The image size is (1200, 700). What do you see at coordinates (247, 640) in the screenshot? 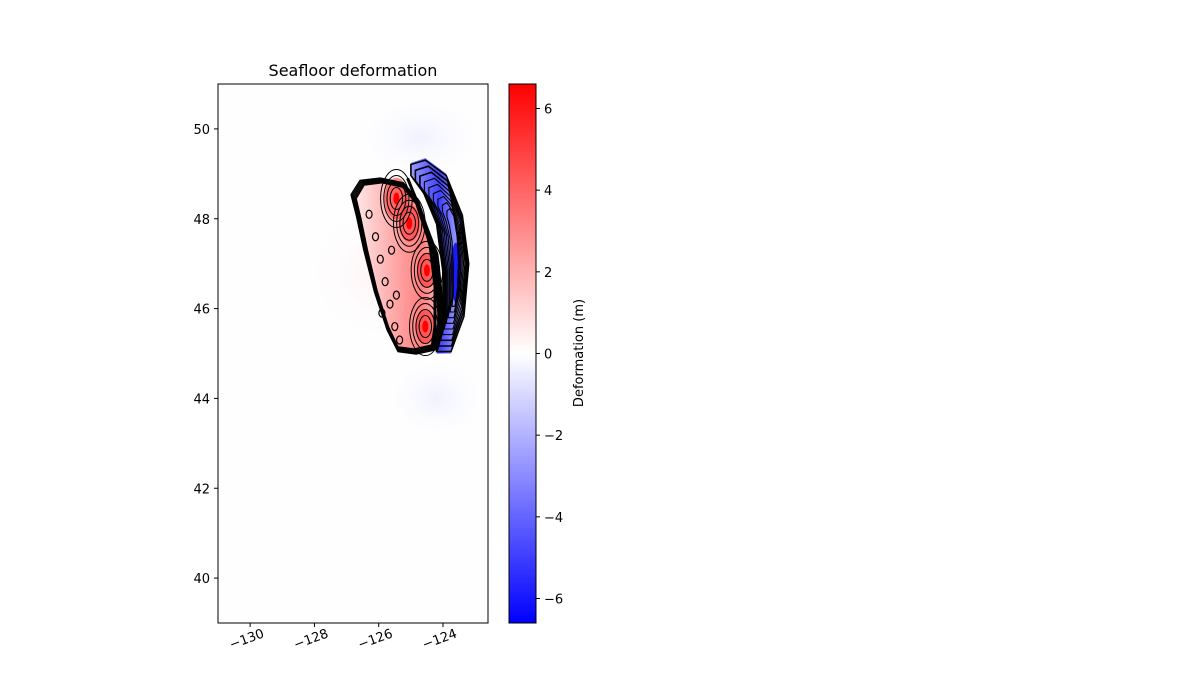
I see `x-tick-label: −130` at bounding box center [247, 640].